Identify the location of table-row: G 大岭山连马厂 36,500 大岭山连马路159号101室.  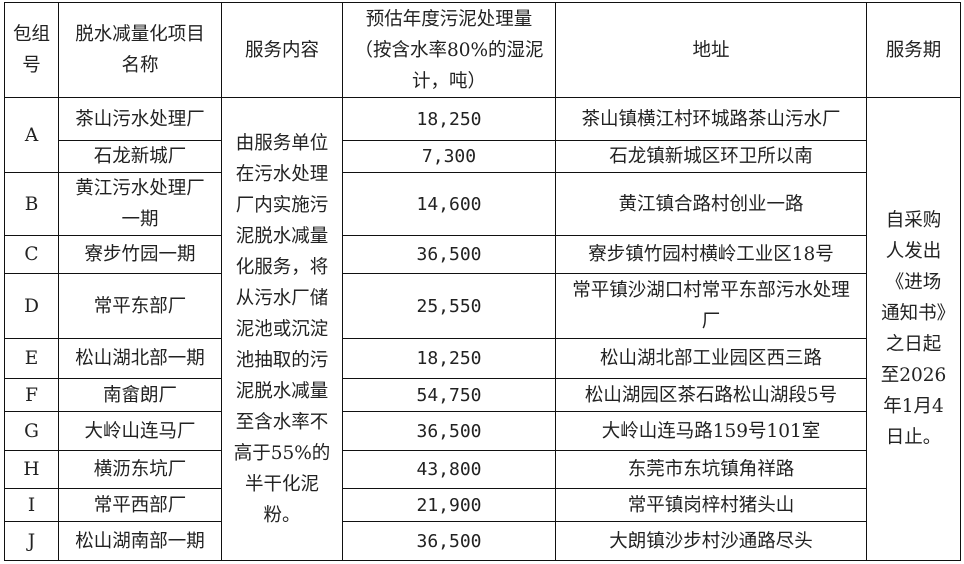
(482, 431).